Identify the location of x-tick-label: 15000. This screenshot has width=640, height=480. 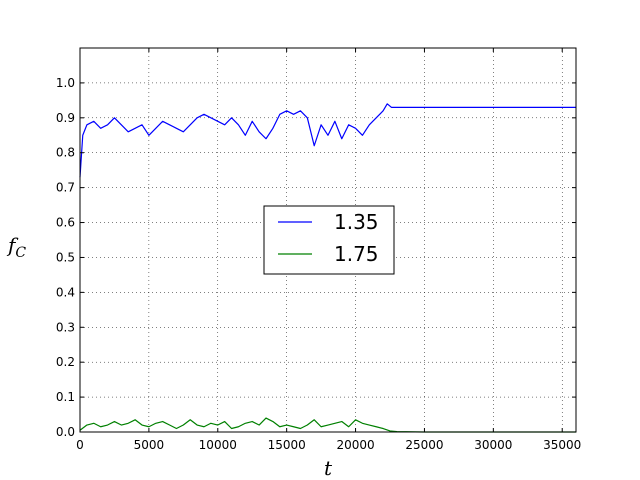
(287, 445).